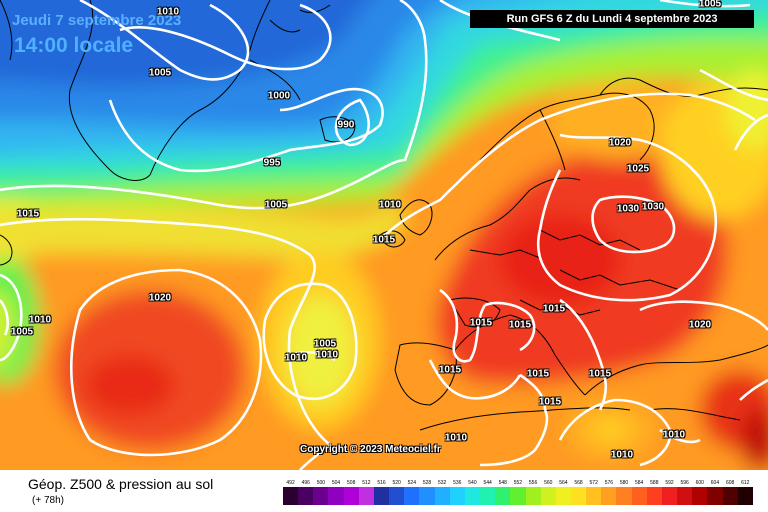 This screenshot has width=768, height=512. Describe the element at coordinates (638, 169) in the screenshot. I see `isobar-label: 1025` at that location.